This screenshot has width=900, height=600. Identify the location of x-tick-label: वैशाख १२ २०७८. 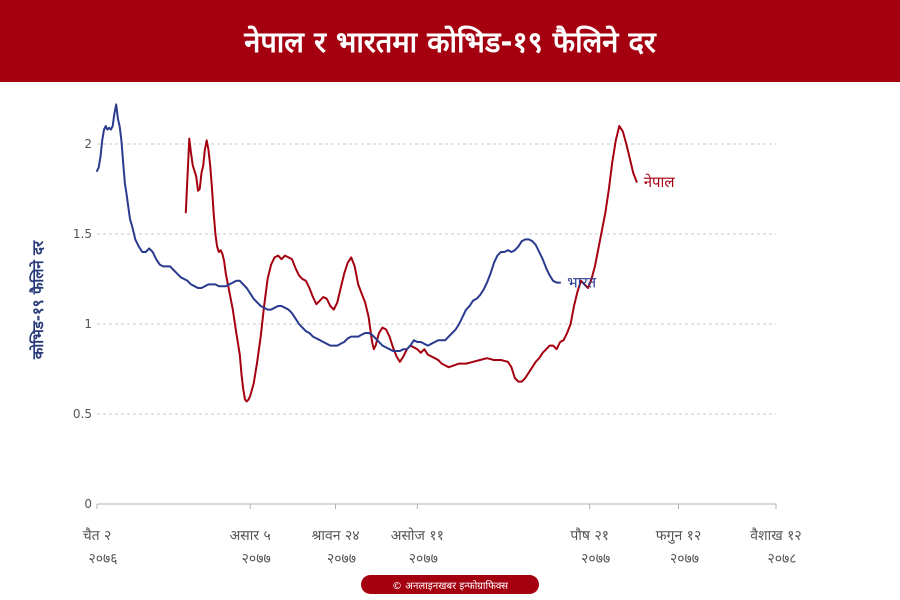
(775, 547).